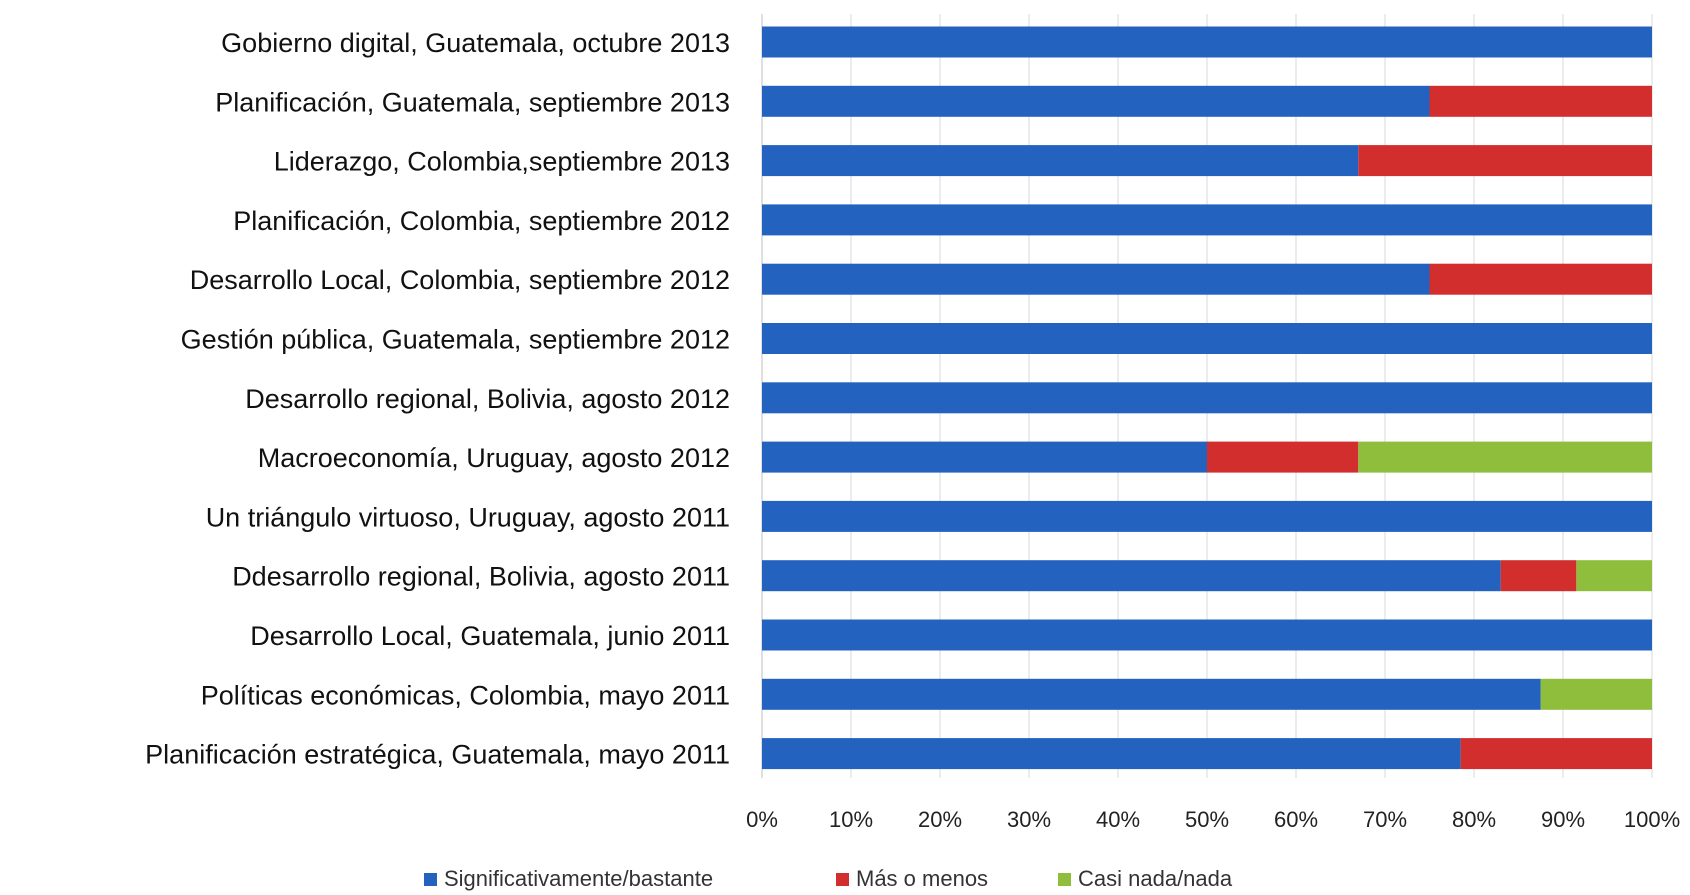  Describe the element at coordinates (1563, 819) in the screenshot. I see `x-tick-label: 90%` at that location.